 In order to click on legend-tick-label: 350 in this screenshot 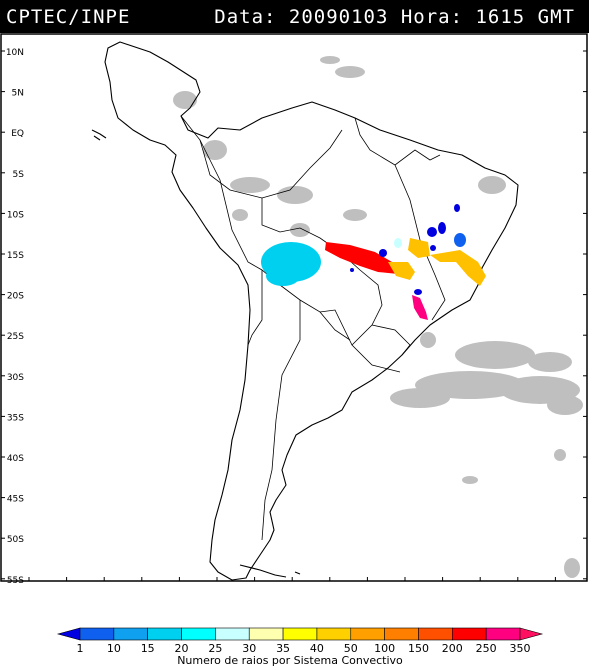, I will do `click(520, 648)`.